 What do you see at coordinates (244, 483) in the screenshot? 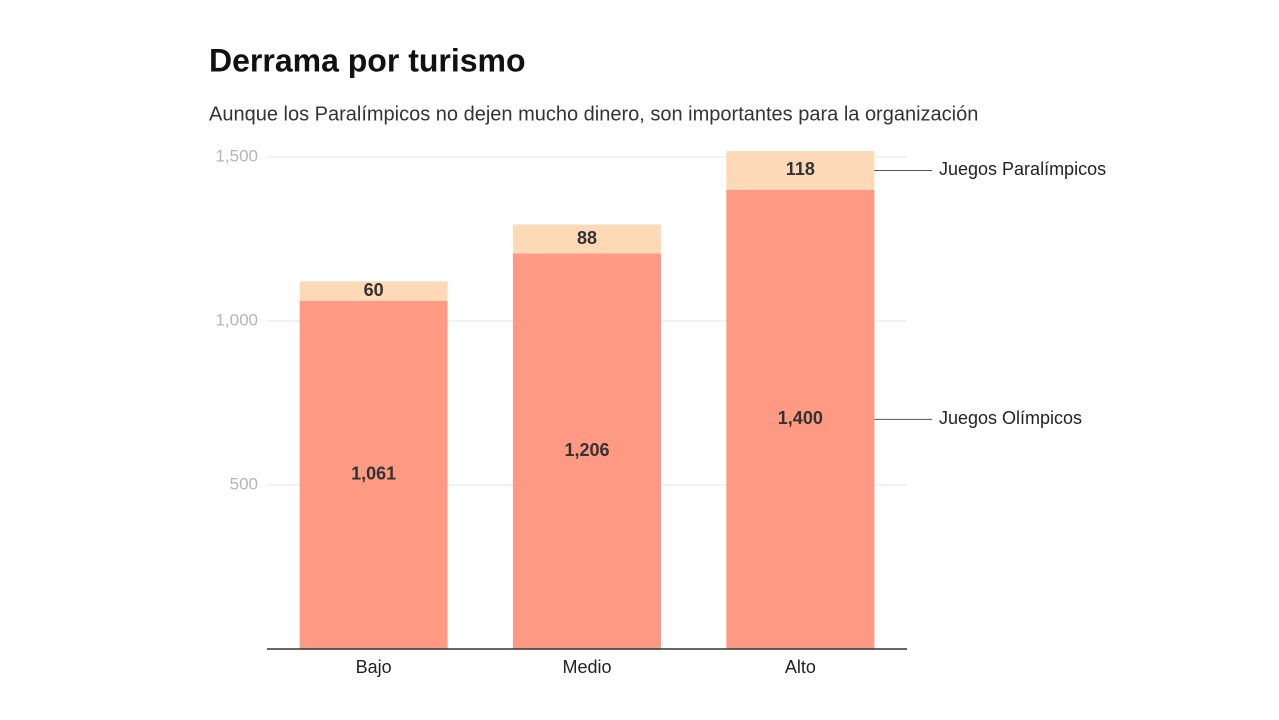
I see `y-tick-label: 500` at bounding box center [244, 483].